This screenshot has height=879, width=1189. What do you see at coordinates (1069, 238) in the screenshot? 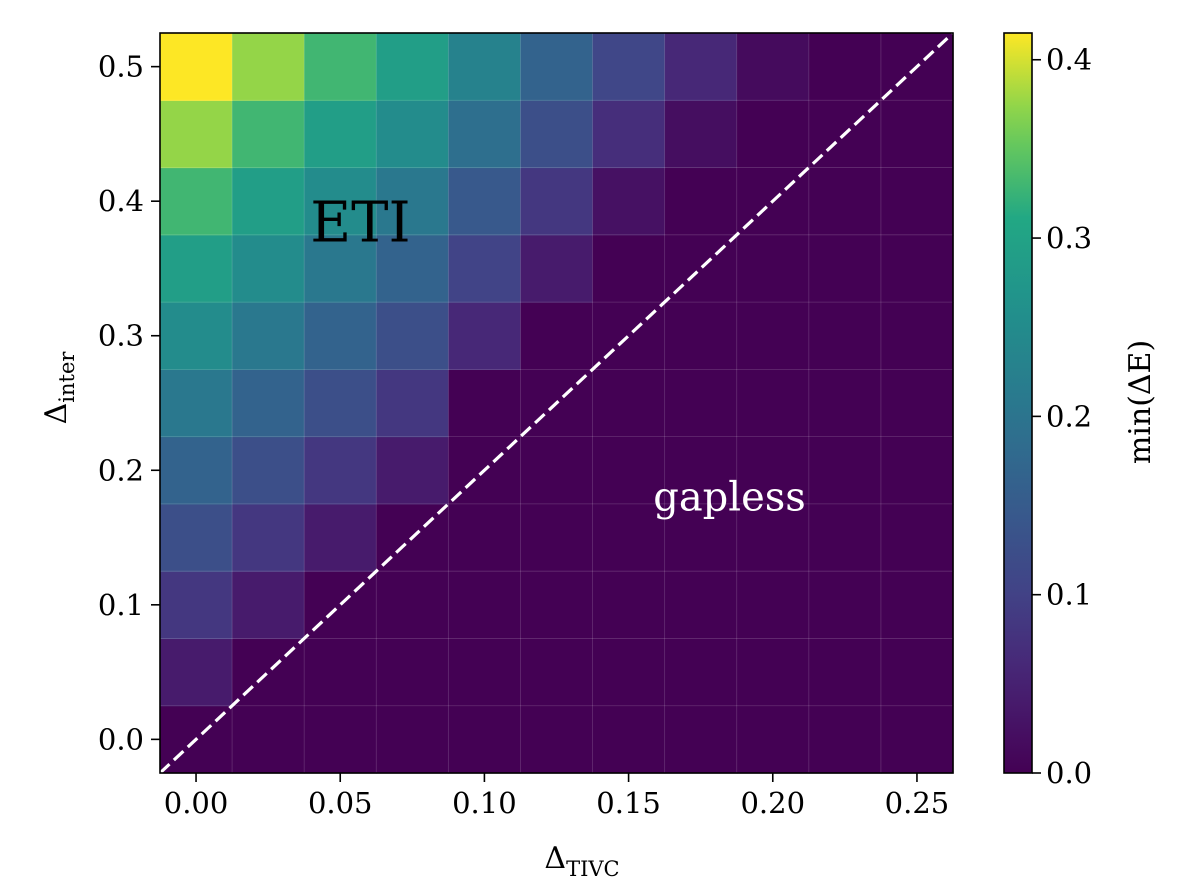
I see `colorbar-tick-label: 0.3` at bounding box center [1069, 238].